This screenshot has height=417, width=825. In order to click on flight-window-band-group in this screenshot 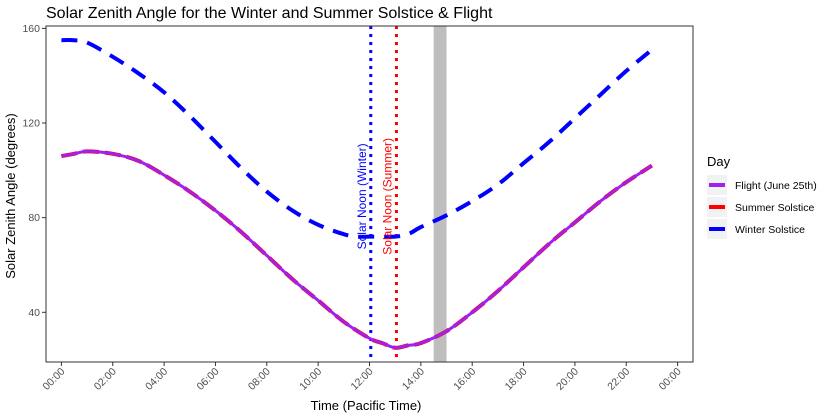, I will do `click(440, 194)`.